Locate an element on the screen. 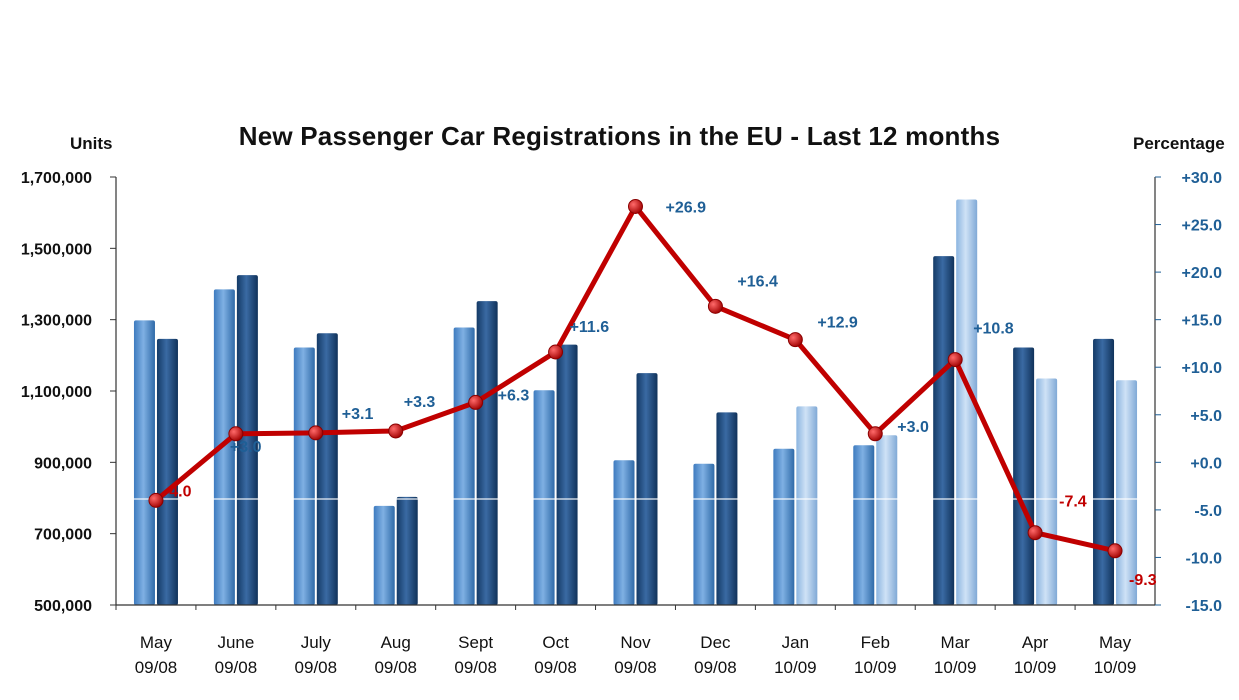 This screenshot has width=1239, height=700. left-tick-label: 1,100,000 is located at coordinates (56, 392).